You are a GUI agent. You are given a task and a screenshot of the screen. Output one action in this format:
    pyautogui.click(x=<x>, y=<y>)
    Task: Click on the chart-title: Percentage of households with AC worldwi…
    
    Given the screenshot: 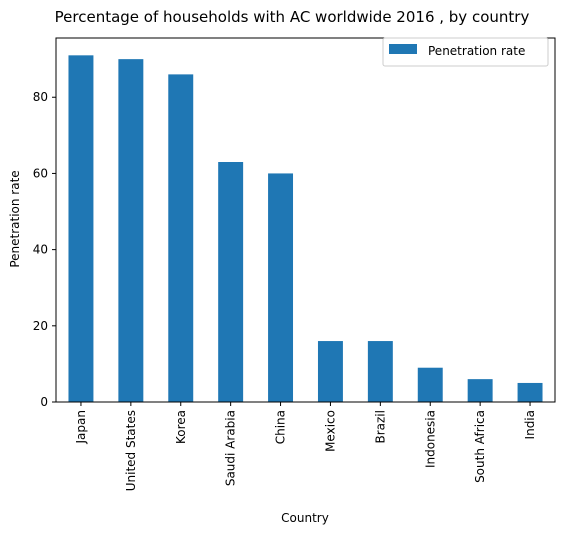 What is the action you would take?
    pyautogui.click(x=292, y=17)
    